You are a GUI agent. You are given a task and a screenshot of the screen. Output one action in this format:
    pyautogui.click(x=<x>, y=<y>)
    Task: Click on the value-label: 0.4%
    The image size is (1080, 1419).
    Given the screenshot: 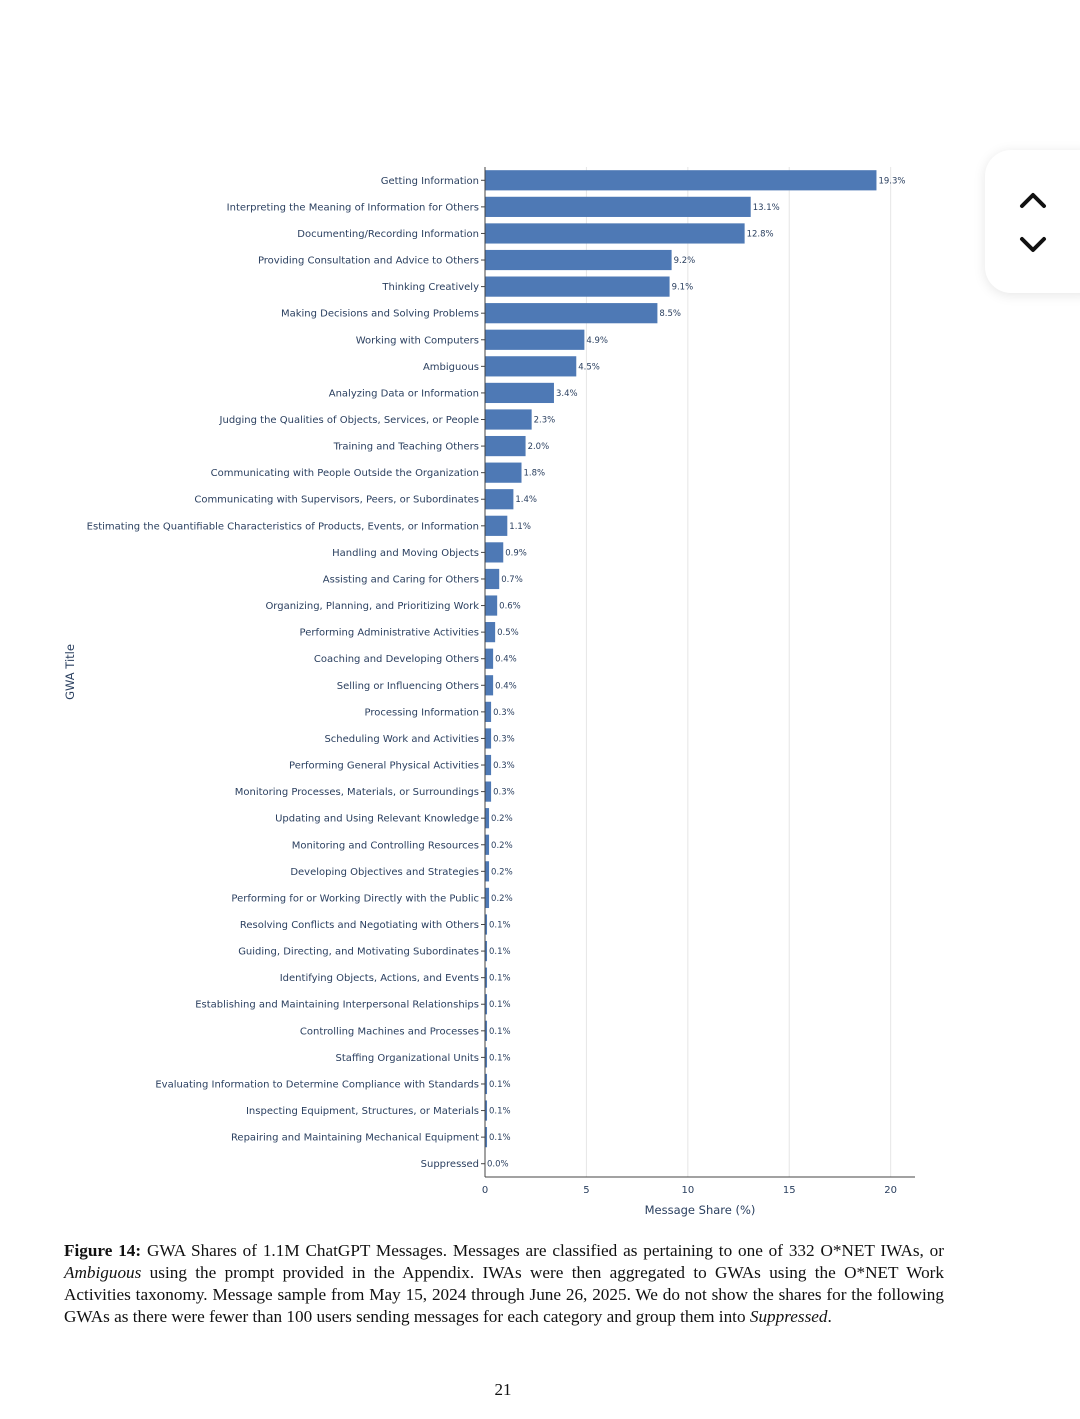 What is the action you would take?
    pyautogui.click(x=506, y=660)
    